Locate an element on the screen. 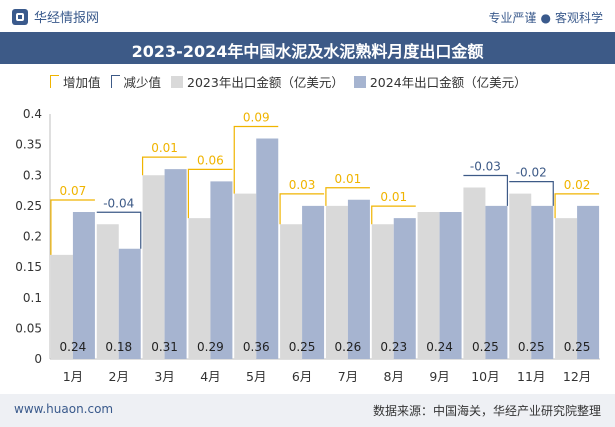  series-2024-swatch-icon is located at coordinates (359, 81).